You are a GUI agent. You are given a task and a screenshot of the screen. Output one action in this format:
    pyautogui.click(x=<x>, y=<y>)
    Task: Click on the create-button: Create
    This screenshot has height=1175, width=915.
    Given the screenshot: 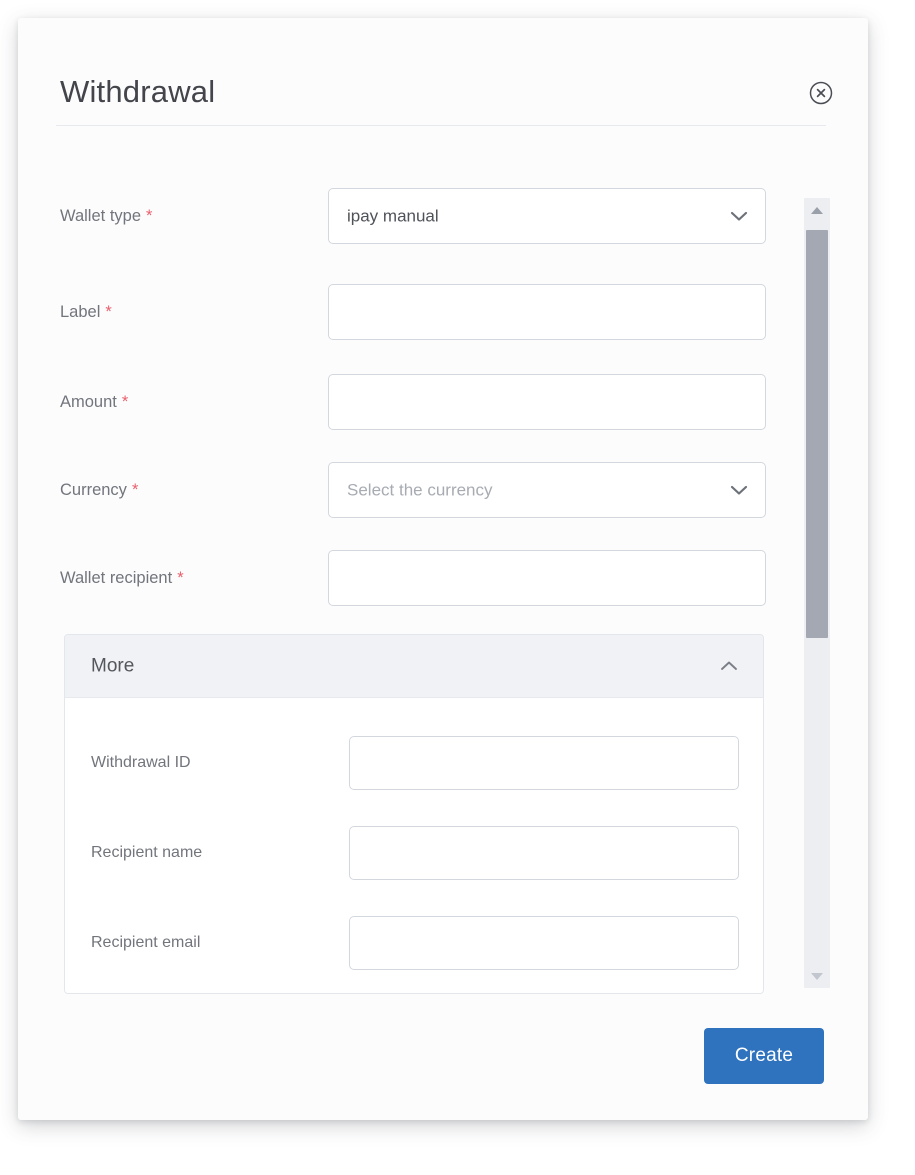 What is the action you would take?
    pyautogui.click(x=764, y=1056)
    